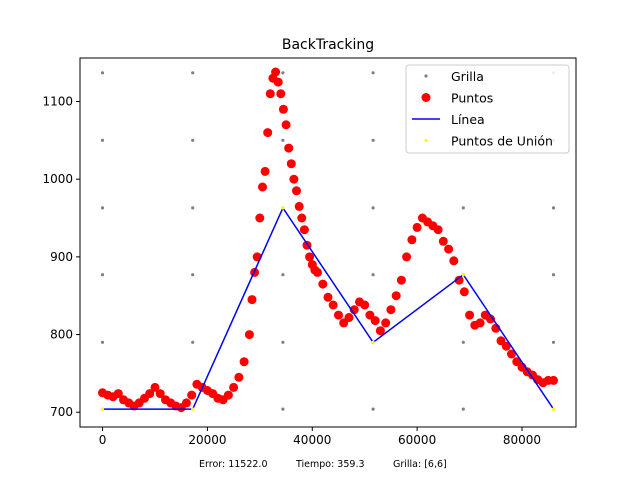  Describe the element at coordinates (468, 119) in the screenshot. I see `legend-label: Línea` at that location.